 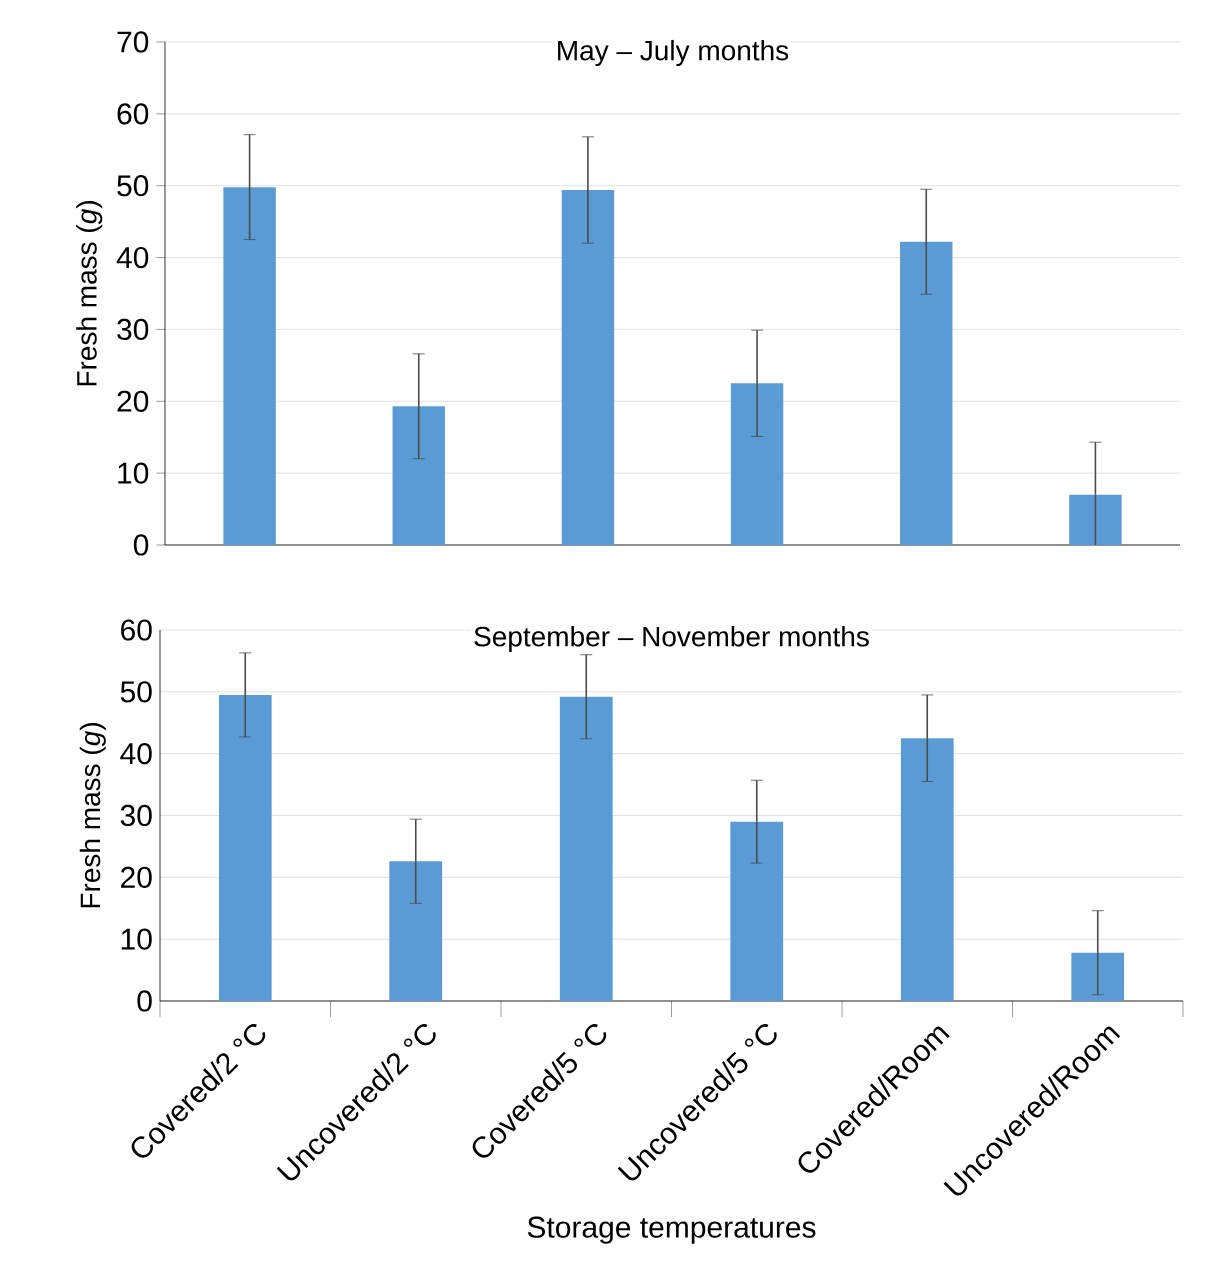 What do you see at coordinates (671, 639) in the screenshot?
I see `chart-title: September – November months` at bounding box center [671, 639].